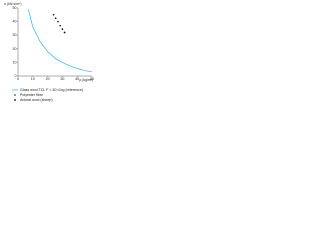  I want to click on x-tick-label: 40, so click(77, 79).